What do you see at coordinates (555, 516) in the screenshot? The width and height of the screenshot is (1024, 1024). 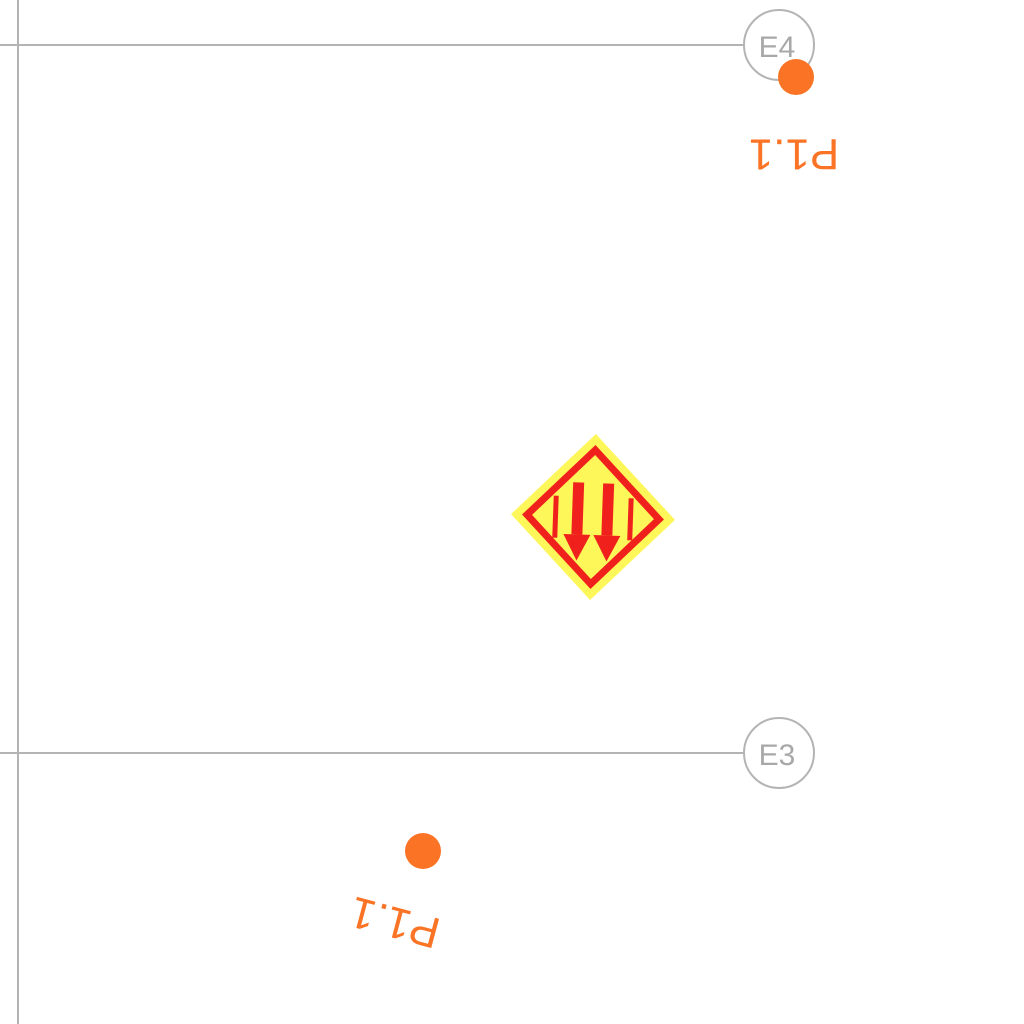 I see `sign-side-bar-left` at bounding box center [555, 516].